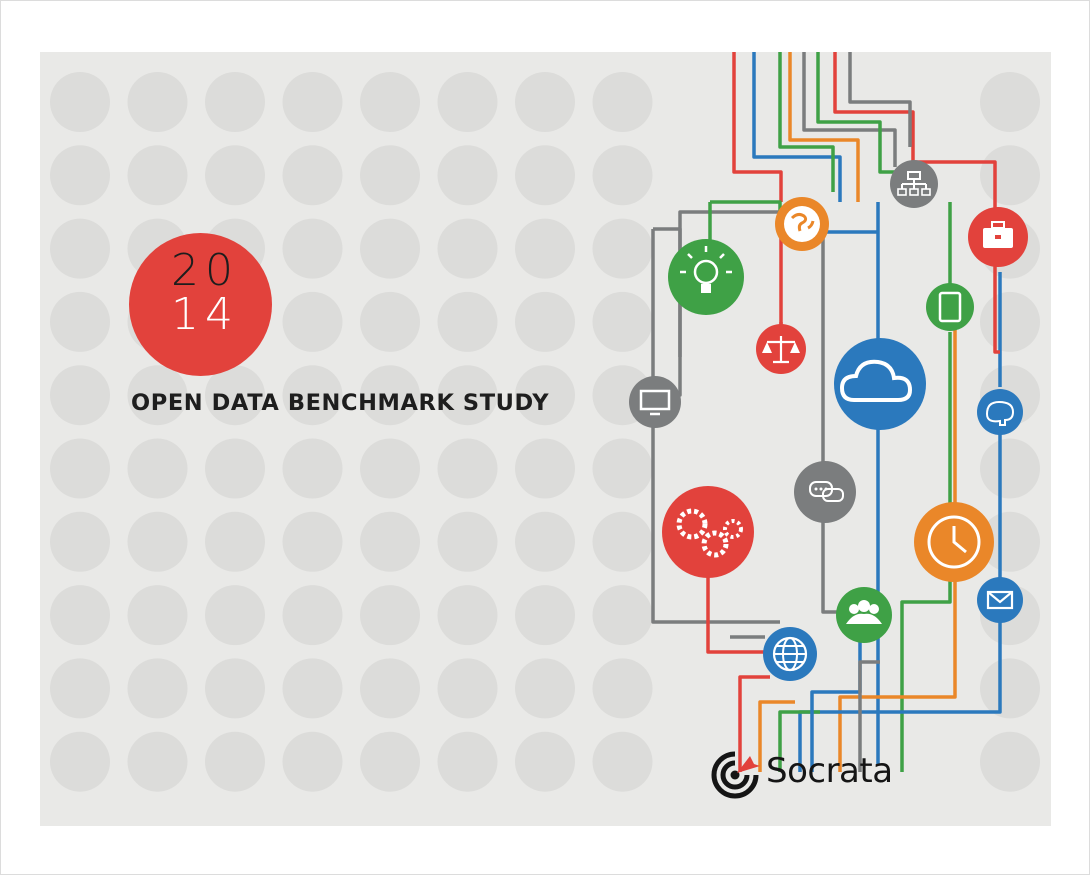  Describe the element at coordinates (735, 775) in the screenshot. I see `socrata-target-icon` at that location.